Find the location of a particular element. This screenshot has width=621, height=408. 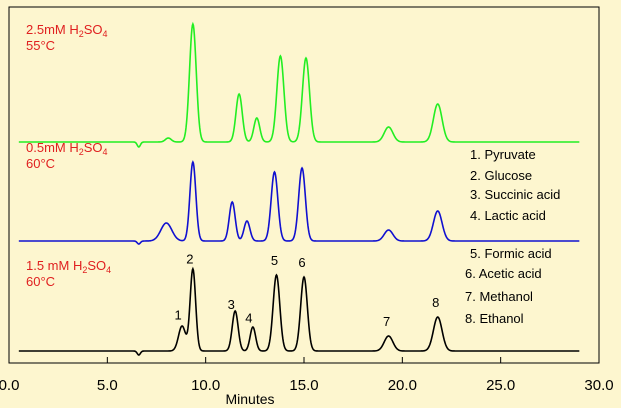

x-tick-label-4: 20.0 is located at coordinates (402, 385).